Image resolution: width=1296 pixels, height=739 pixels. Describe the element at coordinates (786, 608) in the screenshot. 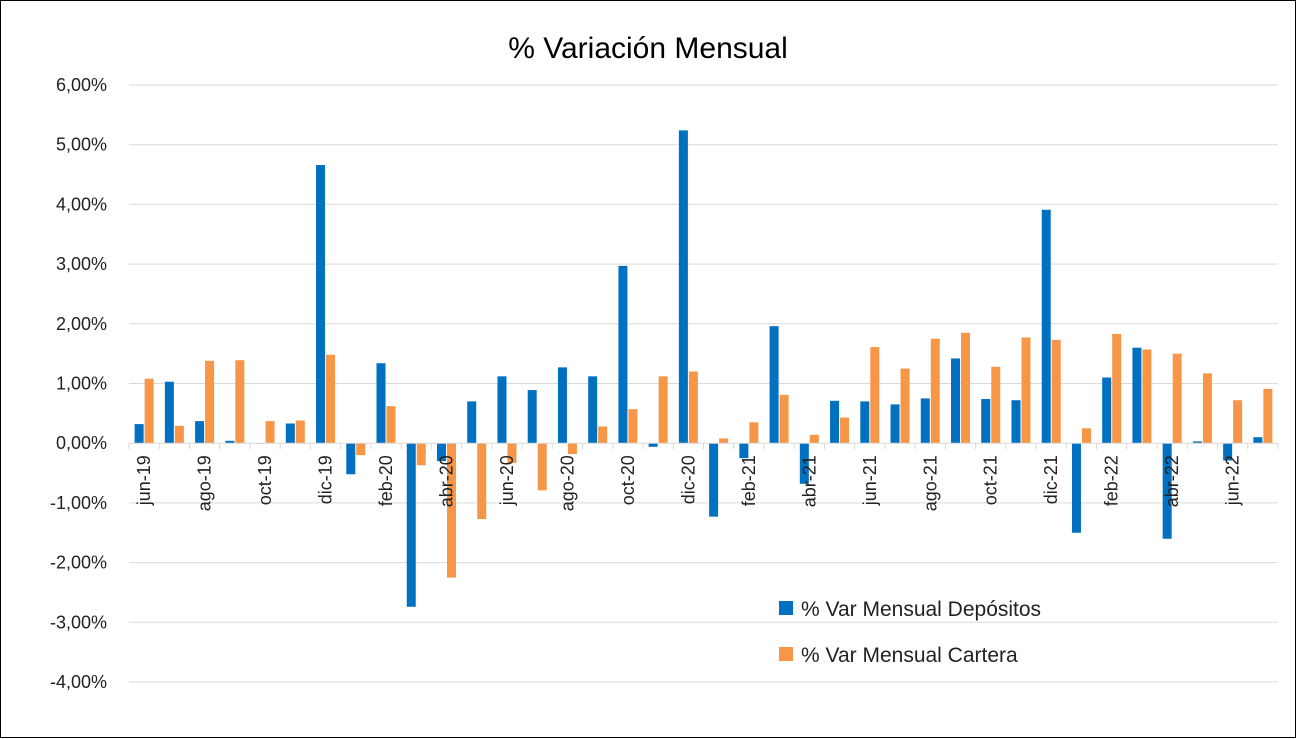

I see `legend-swatch-depositos` at that location.